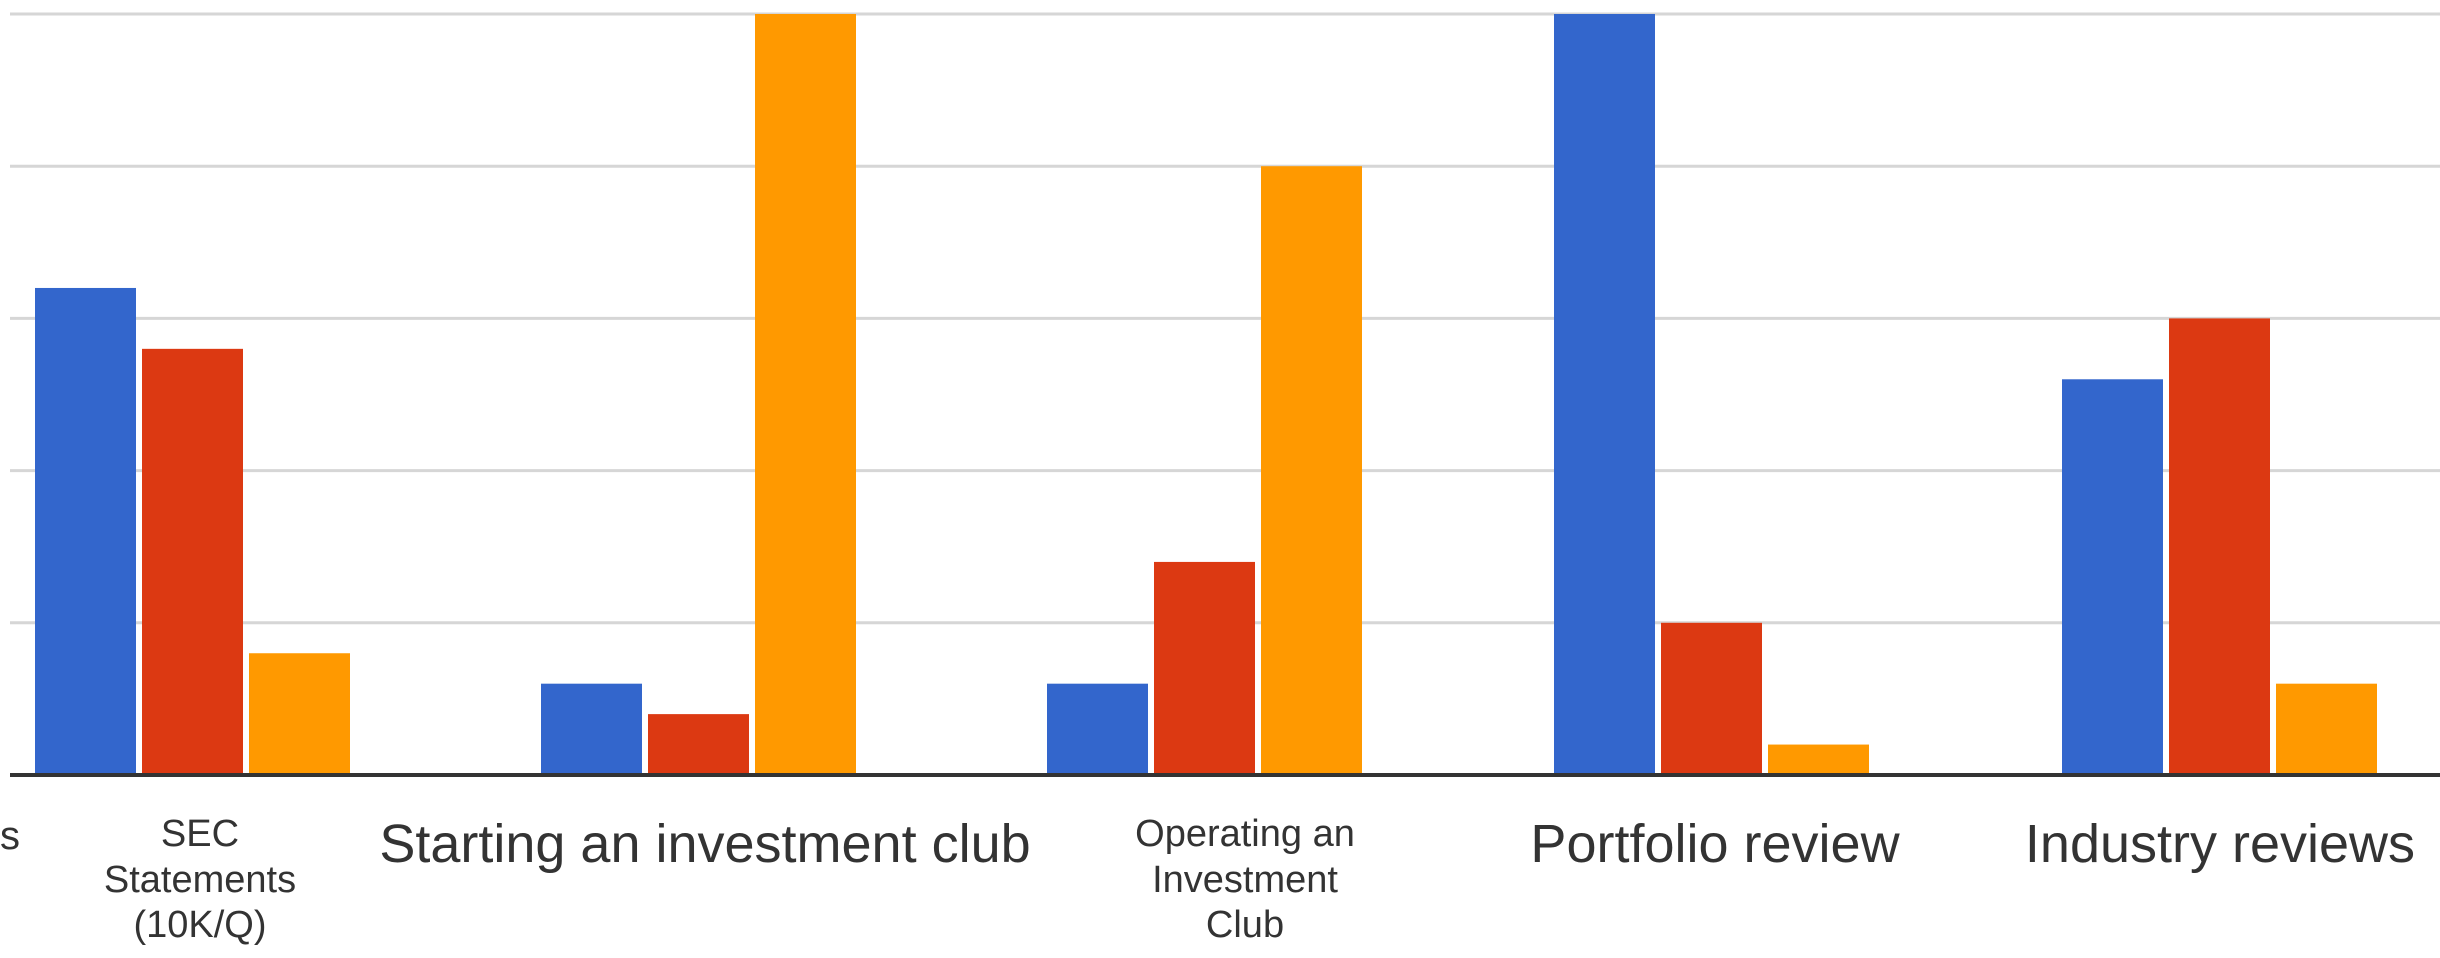 The height and width of the screenshot is (958, 2440). Describe the element at coordinates (1715, 844) in the screenshot. I see `category-label-4: Portfolio review` at that location.